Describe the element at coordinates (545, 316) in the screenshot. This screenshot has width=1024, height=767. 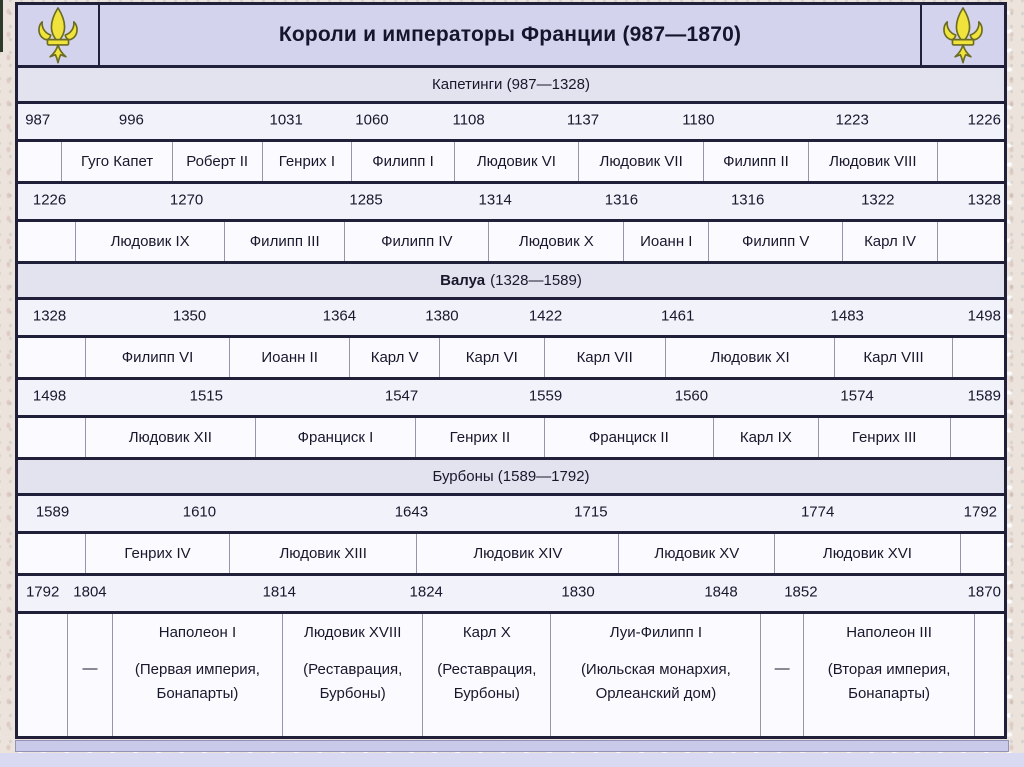
I see `year-label: 1422` at that location.